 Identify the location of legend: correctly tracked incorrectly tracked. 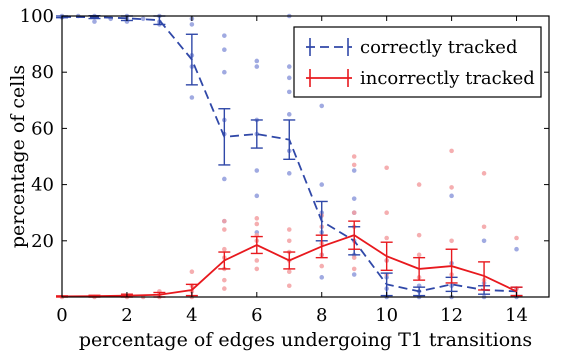
(417, 62).